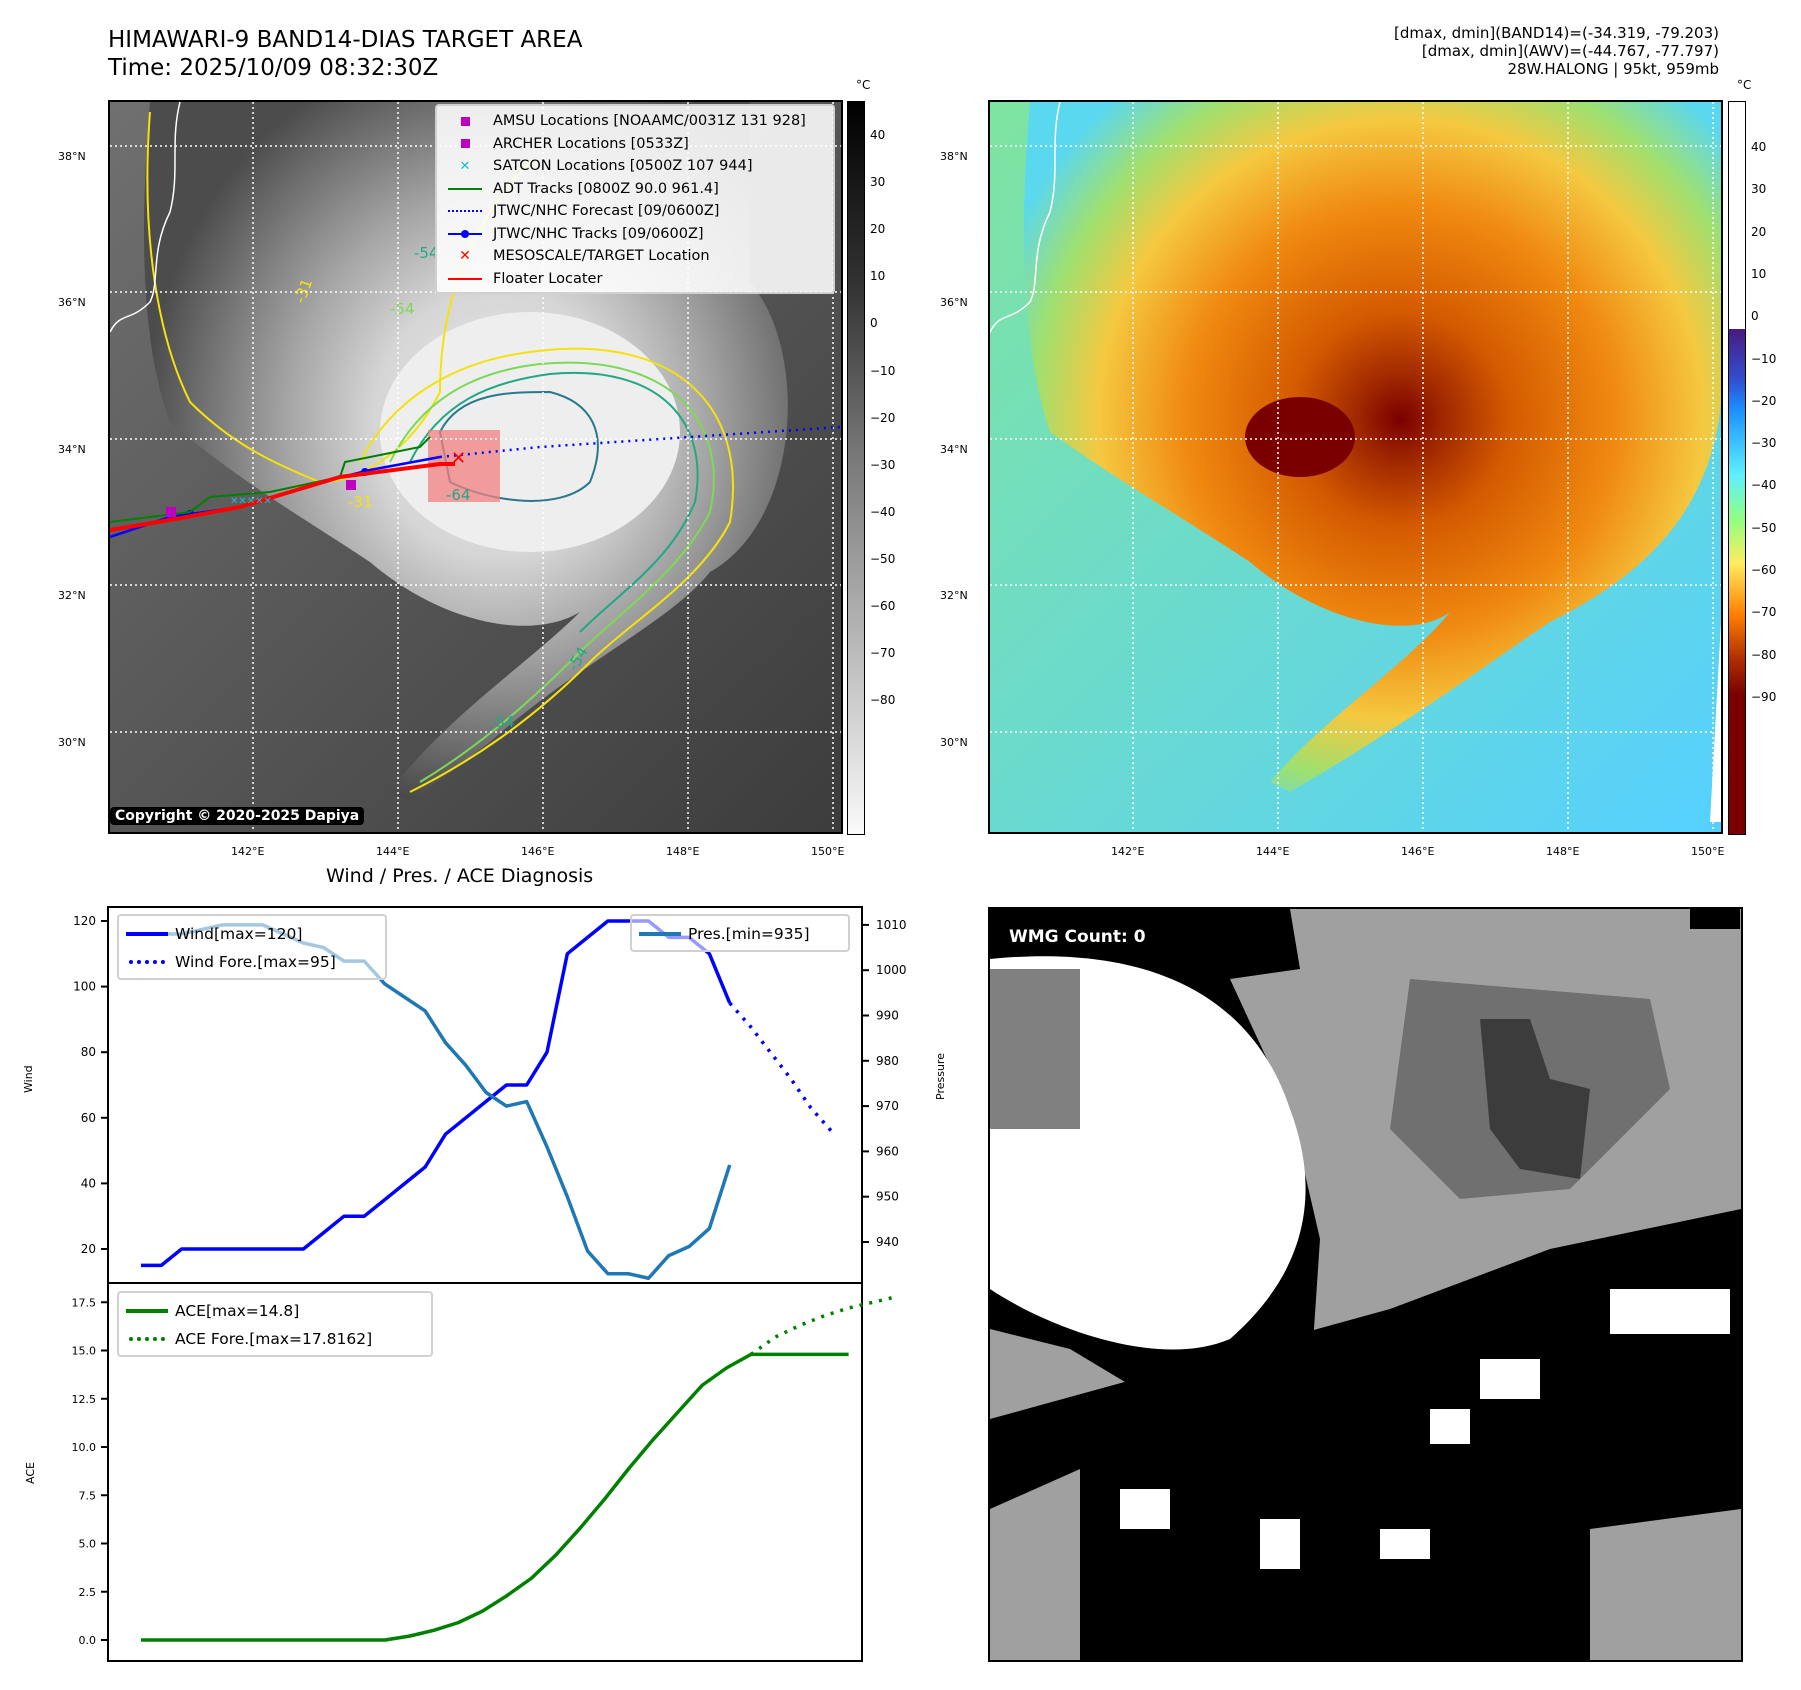 Image resolution: width=1801 pixels, height=1690 pixels. I want to click on legend-label: Pres.[min=935], so click(749, 934).